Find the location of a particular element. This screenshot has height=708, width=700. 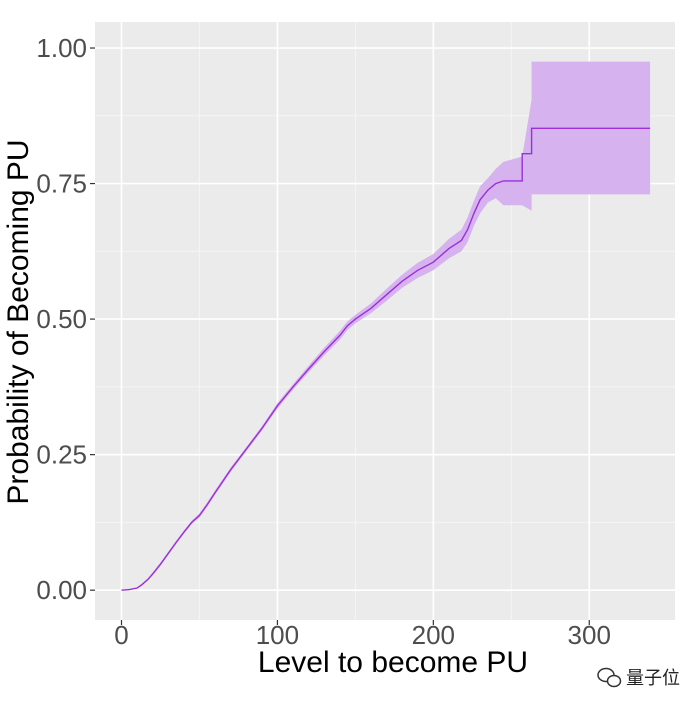

x-tick-label: 0 is located at coordinates (121, 635).